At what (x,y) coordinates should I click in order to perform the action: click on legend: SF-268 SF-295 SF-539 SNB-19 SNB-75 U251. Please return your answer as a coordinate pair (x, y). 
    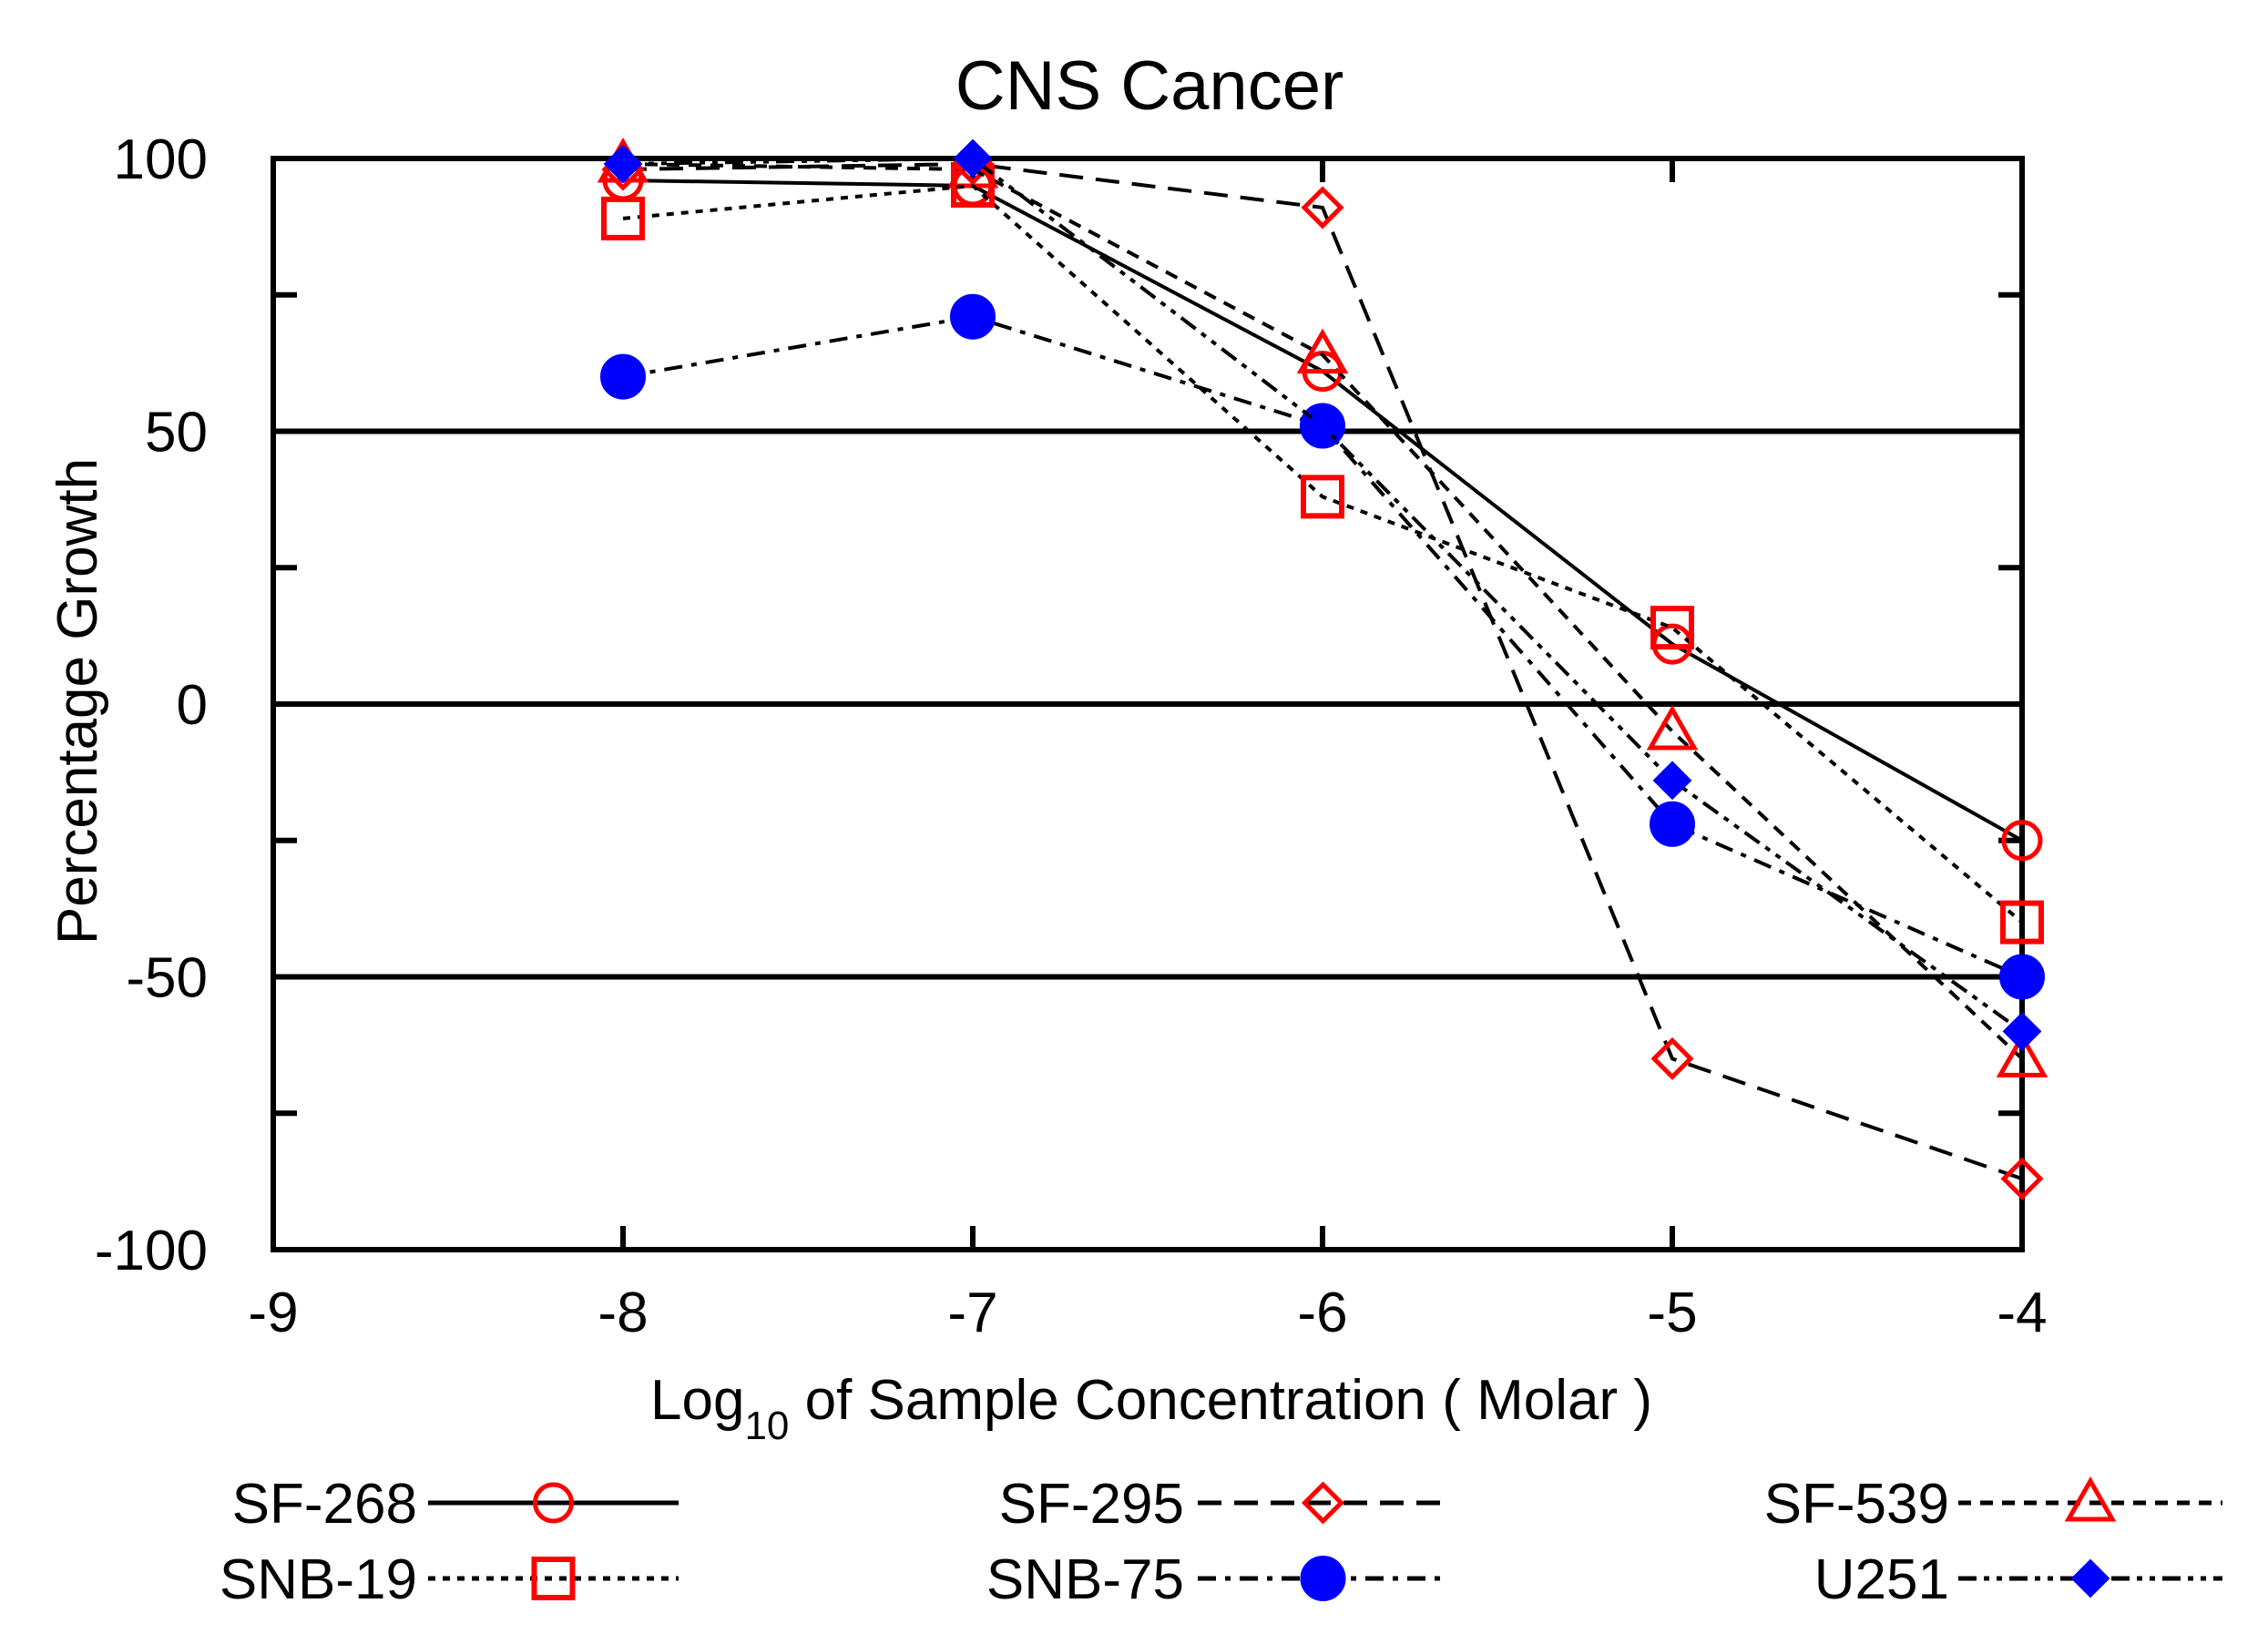
    Looking at the image, I should click on (1221, 1542).